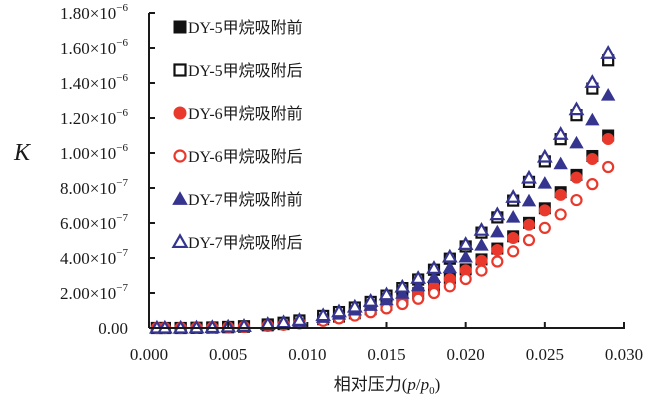 The width and height of the screenshot is (650, 402). What do you see at coordinates (94, 257) in the screenshot?
I see `y-tick-label: 4.00×10⁻⁷` at bounding box center [94, 257].